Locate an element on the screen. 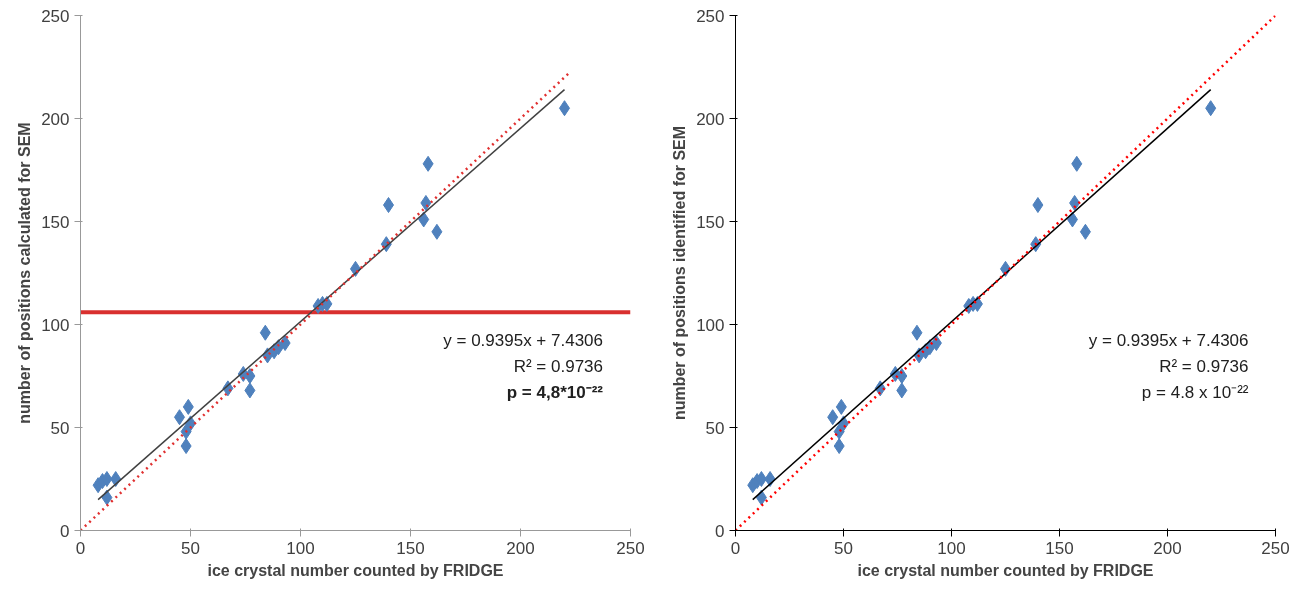 This screenshot has width=1309, height=600. y-axis-title: number of positions calculated for SEM is located at coordinates (25, 273).